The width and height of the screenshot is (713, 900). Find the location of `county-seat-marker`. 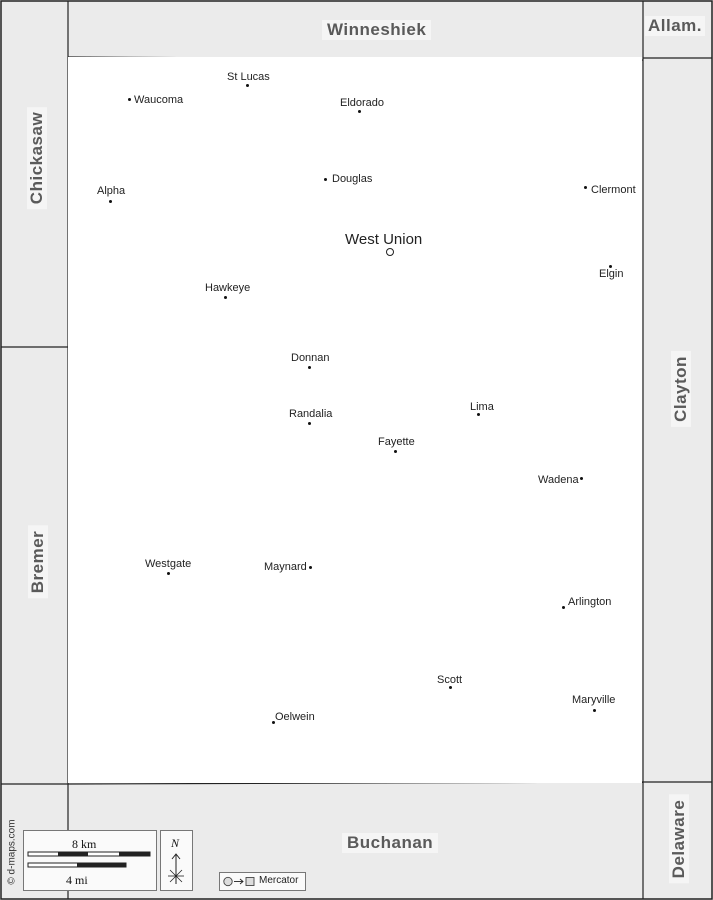

county-seat-marker is located at coordinates (390, 252).